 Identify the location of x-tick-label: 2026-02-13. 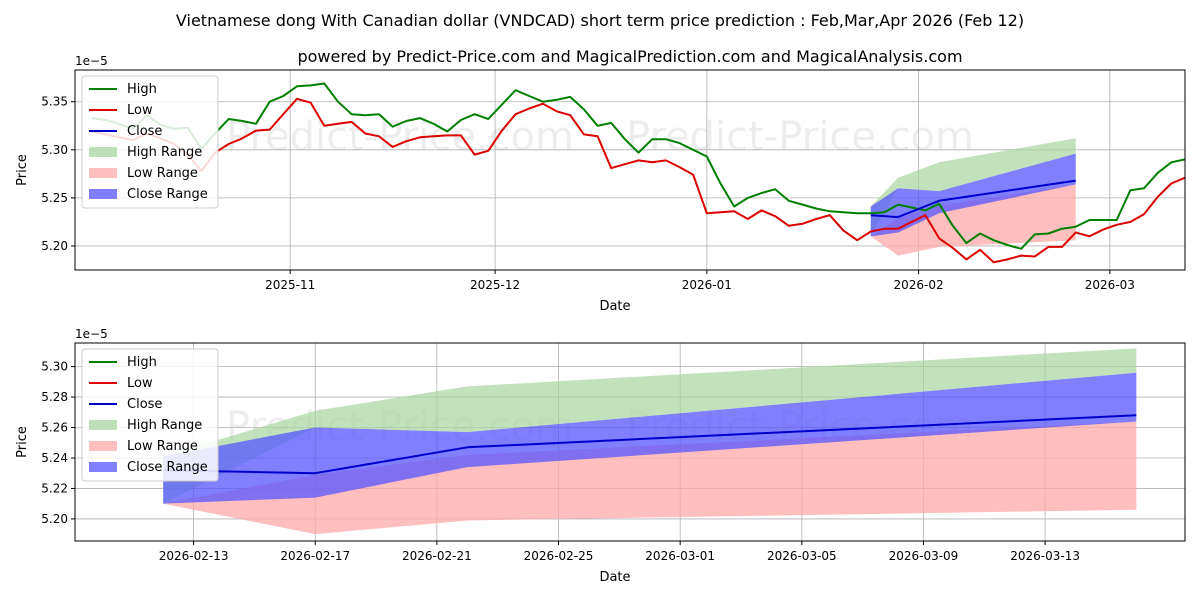
(194, 556).